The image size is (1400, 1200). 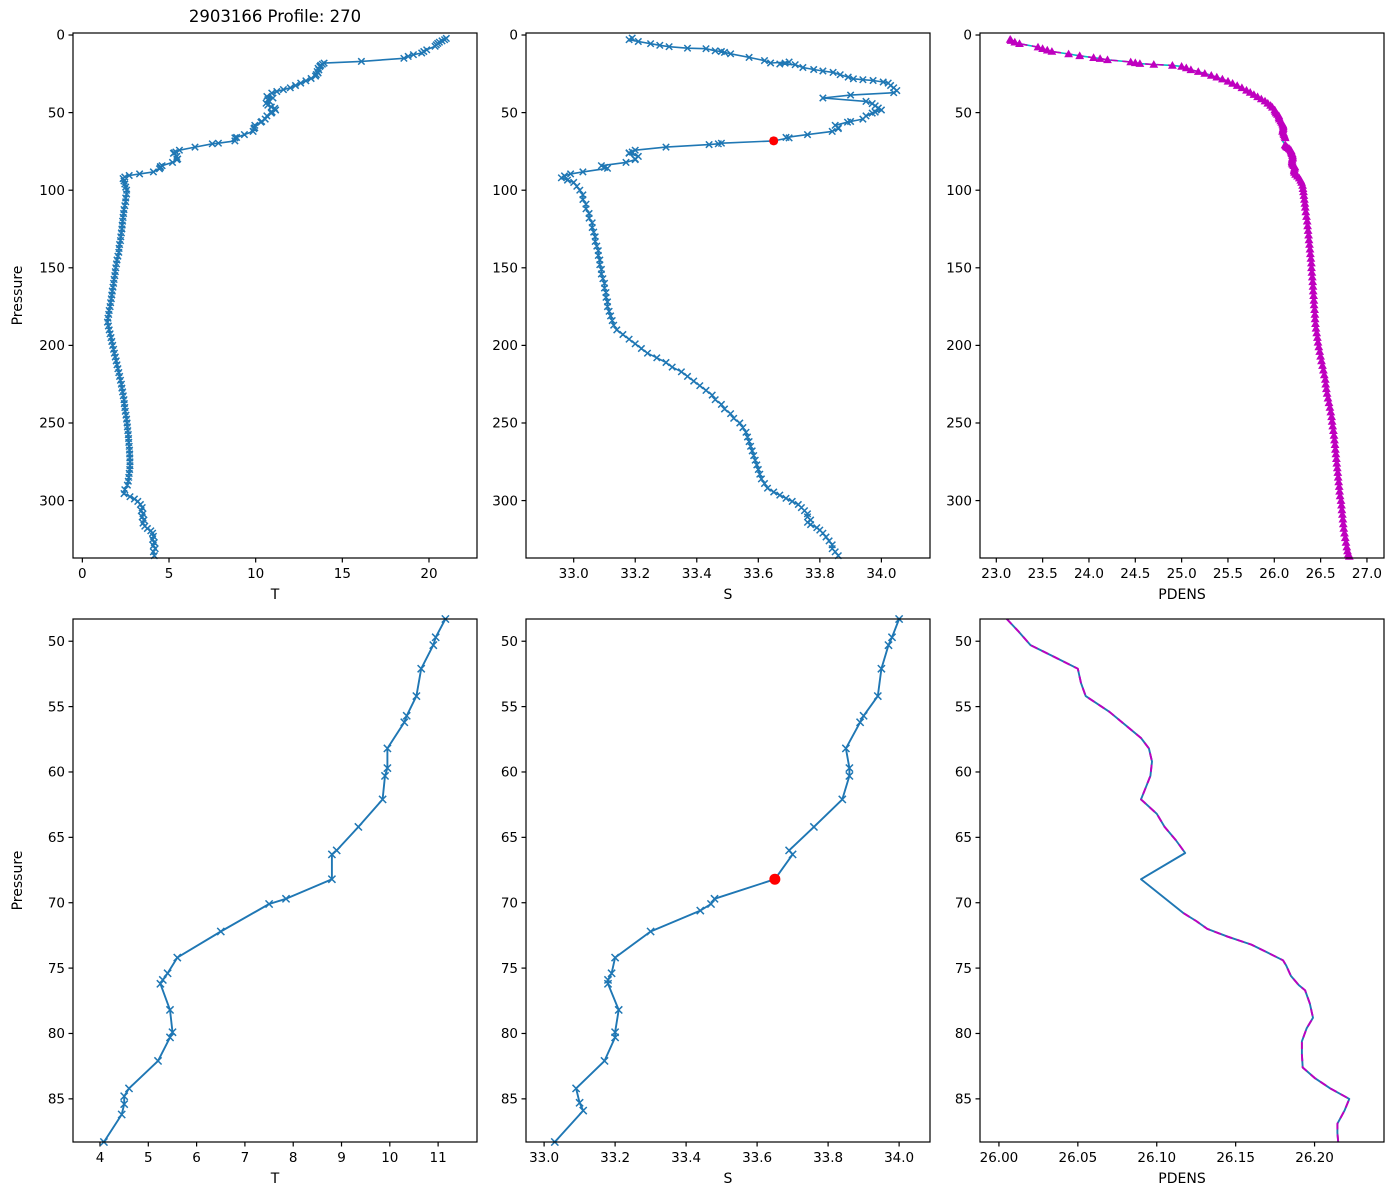 What do you see at coordinates (1321, 574) in the screenshot?
I see `x-tick-label: 26.5` at bounding box center [1321, 574].